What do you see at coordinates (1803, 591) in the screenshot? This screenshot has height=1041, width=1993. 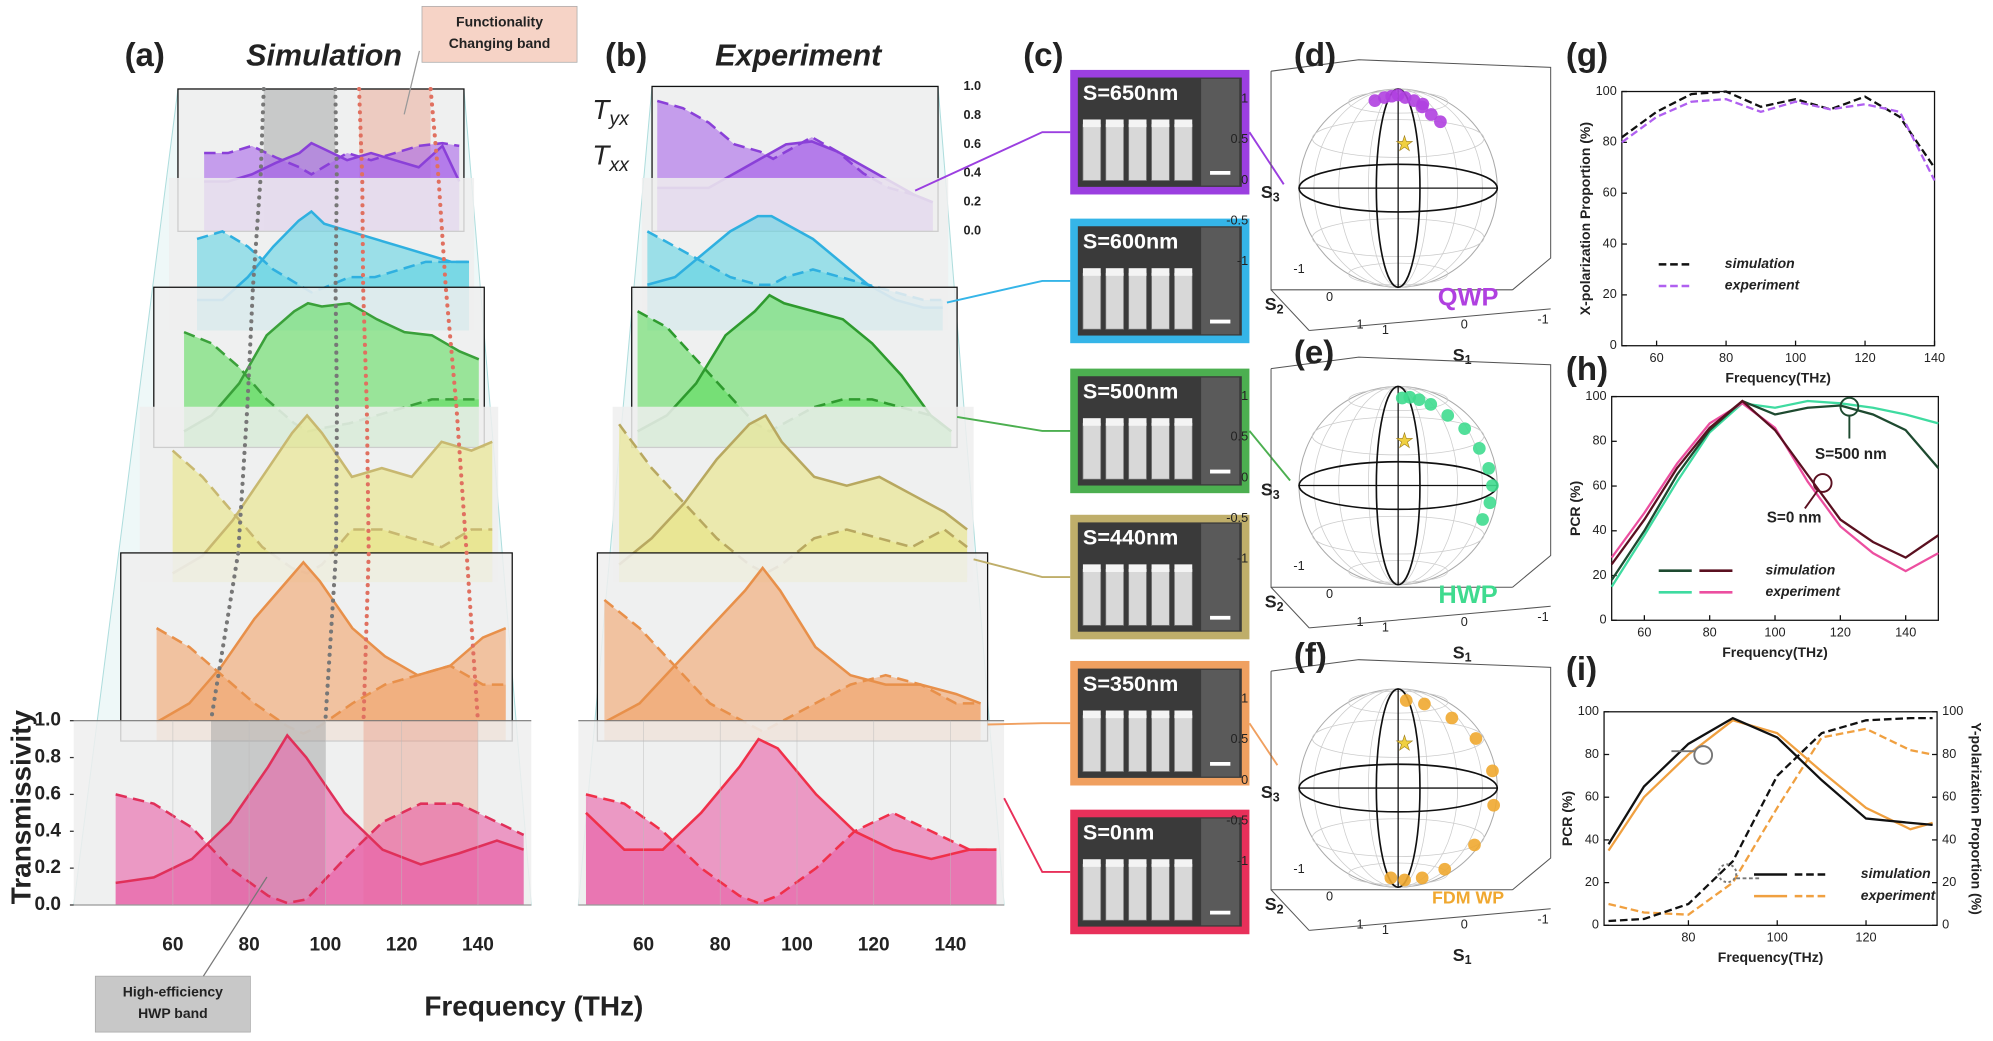 I see `legend-label: experiment` at bounding box center [1803, 591].